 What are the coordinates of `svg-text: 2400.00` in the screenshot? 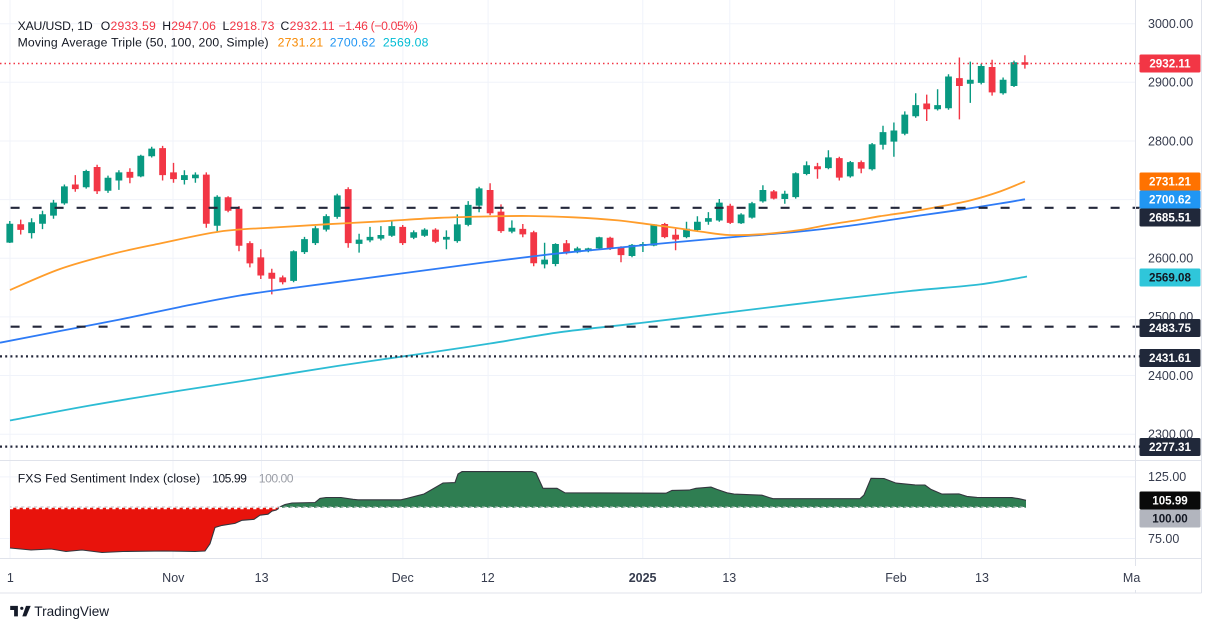 It's located at (1170, 376).